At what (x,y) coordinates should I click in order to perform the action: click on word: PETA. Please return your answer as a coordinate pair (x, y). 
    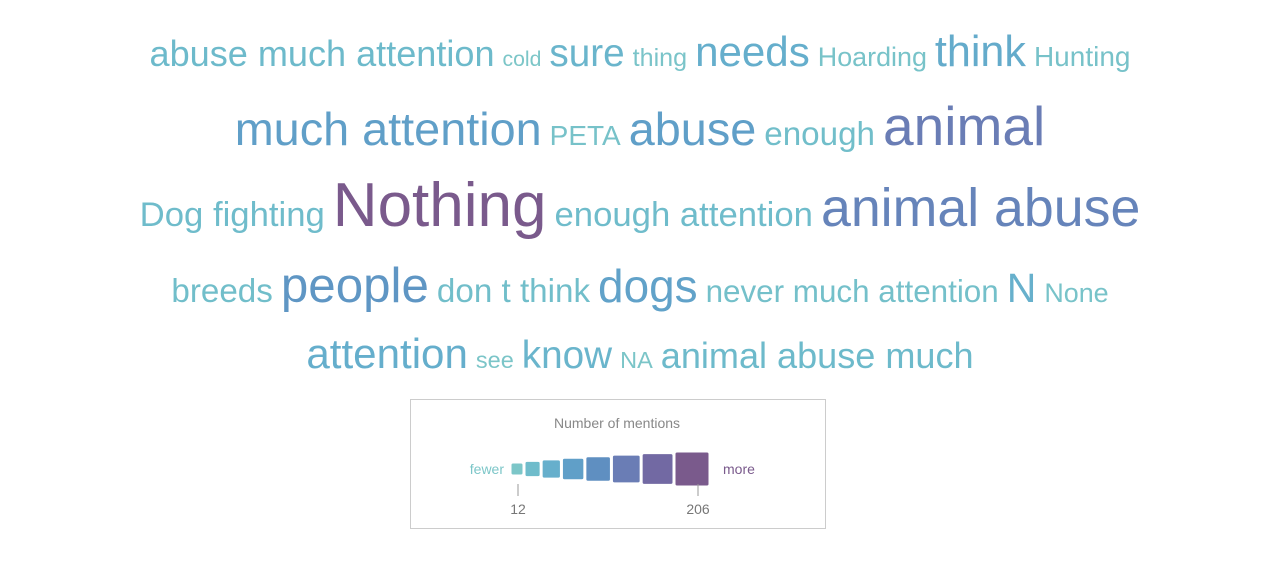
    Looking at the image, I should click on (585, 135).